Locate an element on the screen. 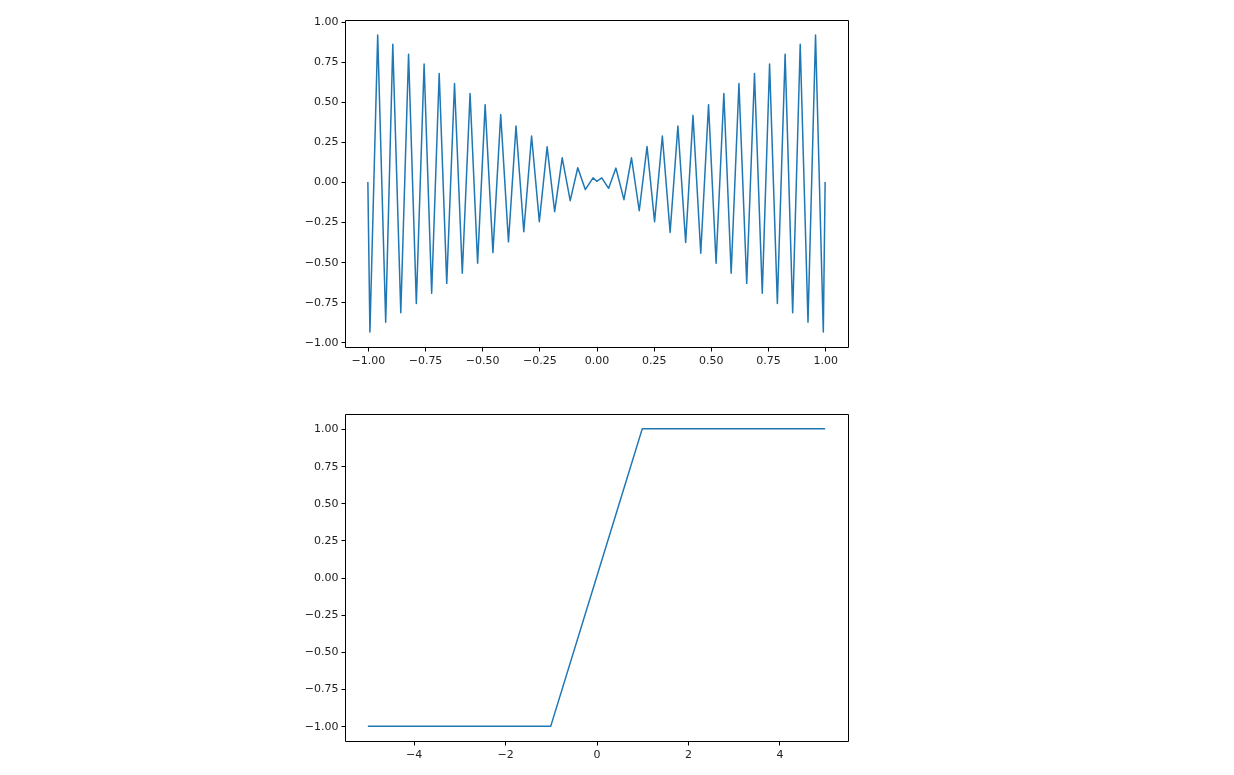 The height and width of the screenshot is (775, 1234). x-tick-label: 0.75 is located at coordinates (768, 360).